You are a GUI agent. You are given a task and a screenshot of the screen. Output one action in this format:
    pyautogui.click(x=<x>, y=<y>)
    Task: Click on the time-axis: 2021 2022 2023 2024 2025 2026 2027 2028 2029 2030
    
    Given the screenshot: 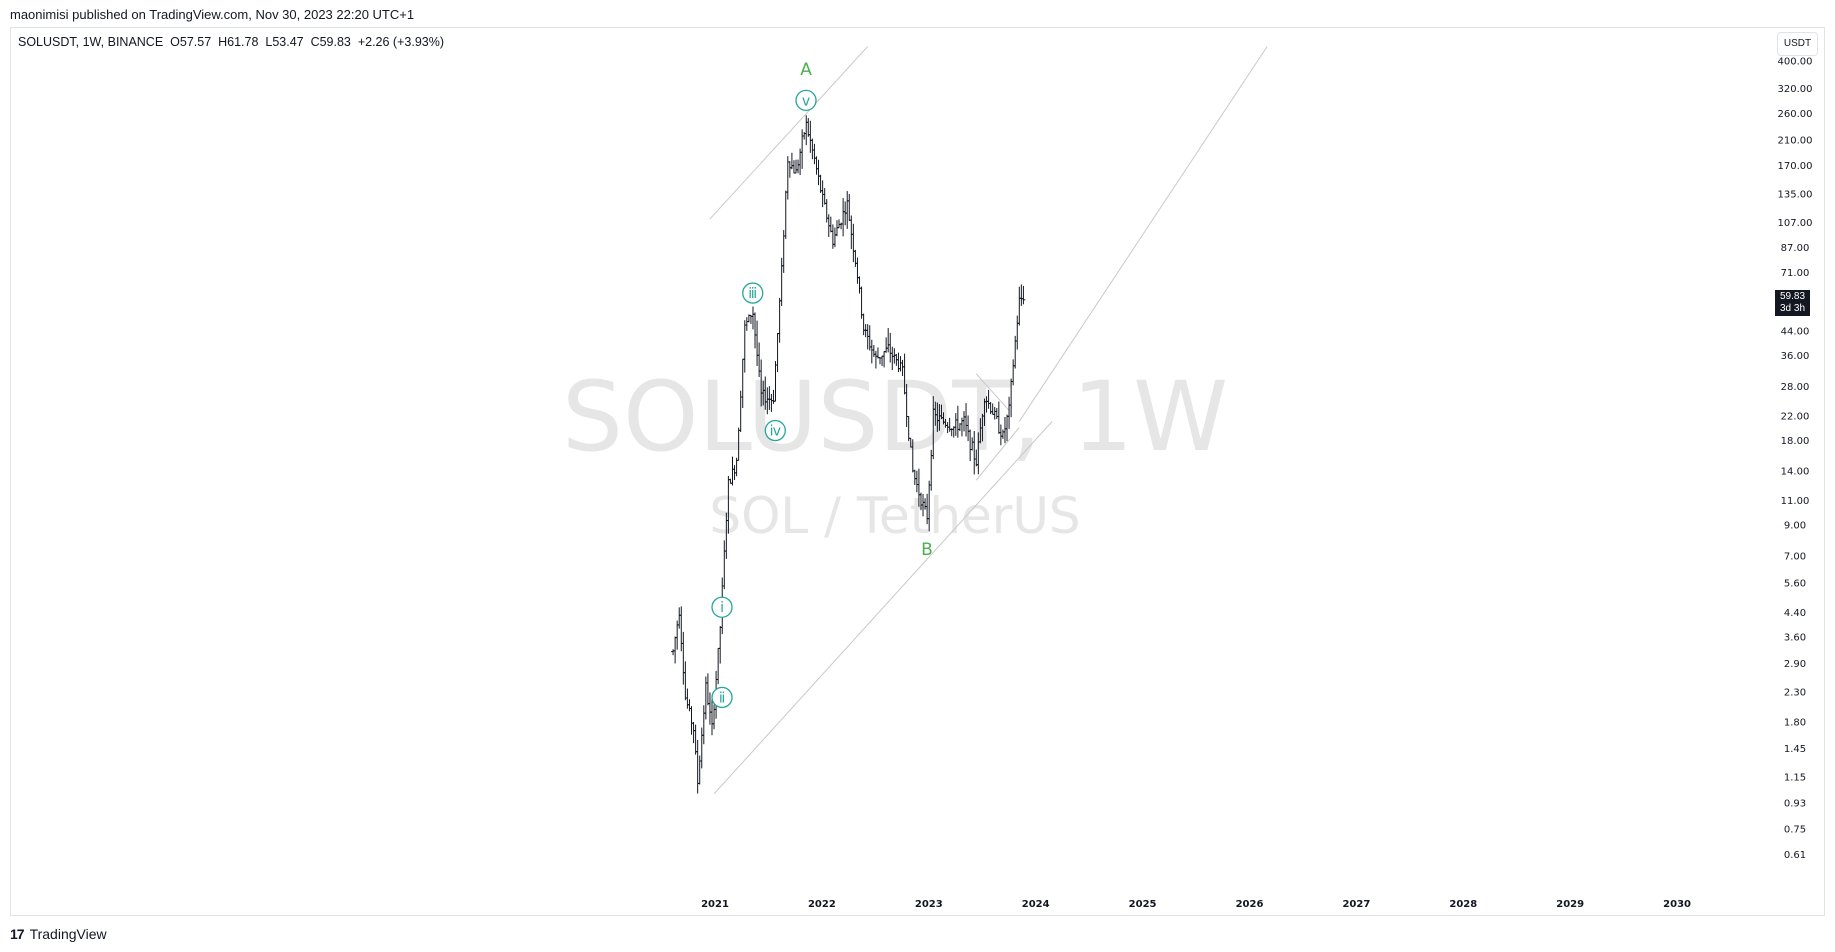 What is the action you would take?
    pyautogui.click(x=1196, y=904)
    